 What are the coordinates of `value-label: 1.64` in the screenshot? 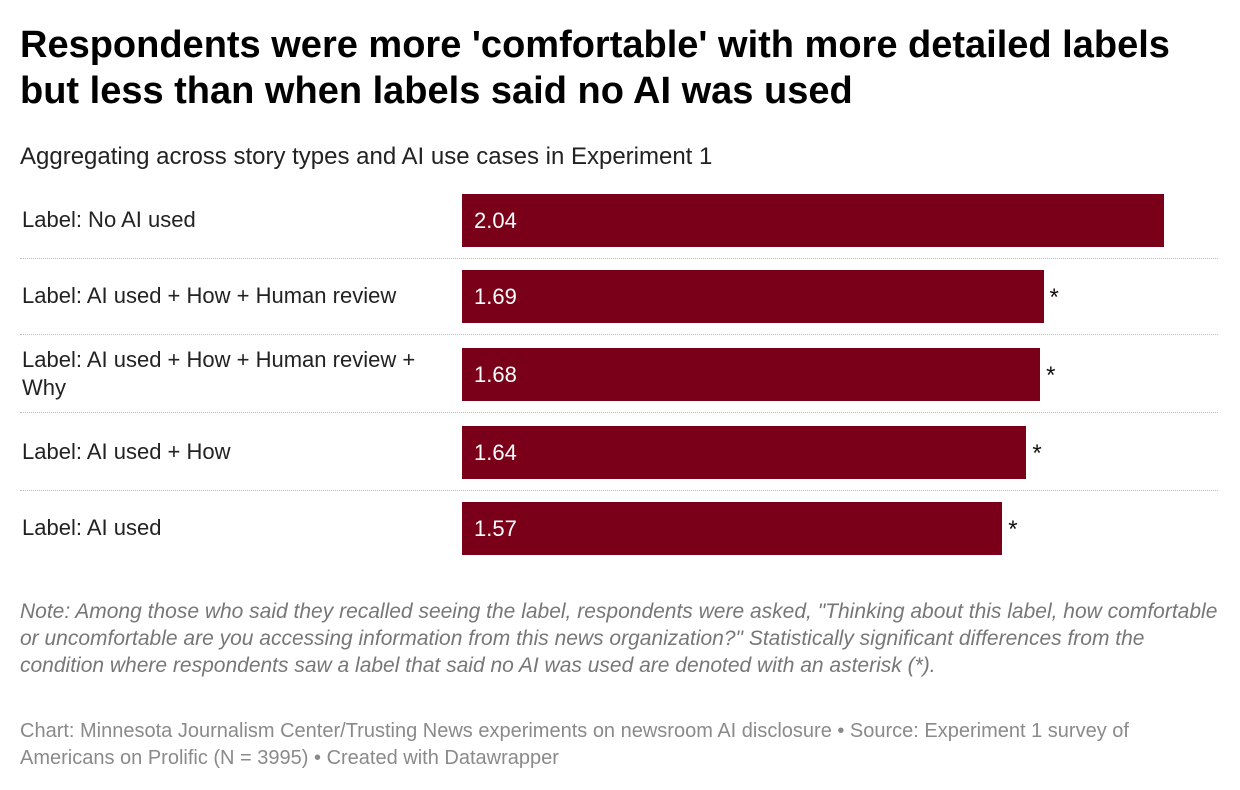 It's located at (495, 452).